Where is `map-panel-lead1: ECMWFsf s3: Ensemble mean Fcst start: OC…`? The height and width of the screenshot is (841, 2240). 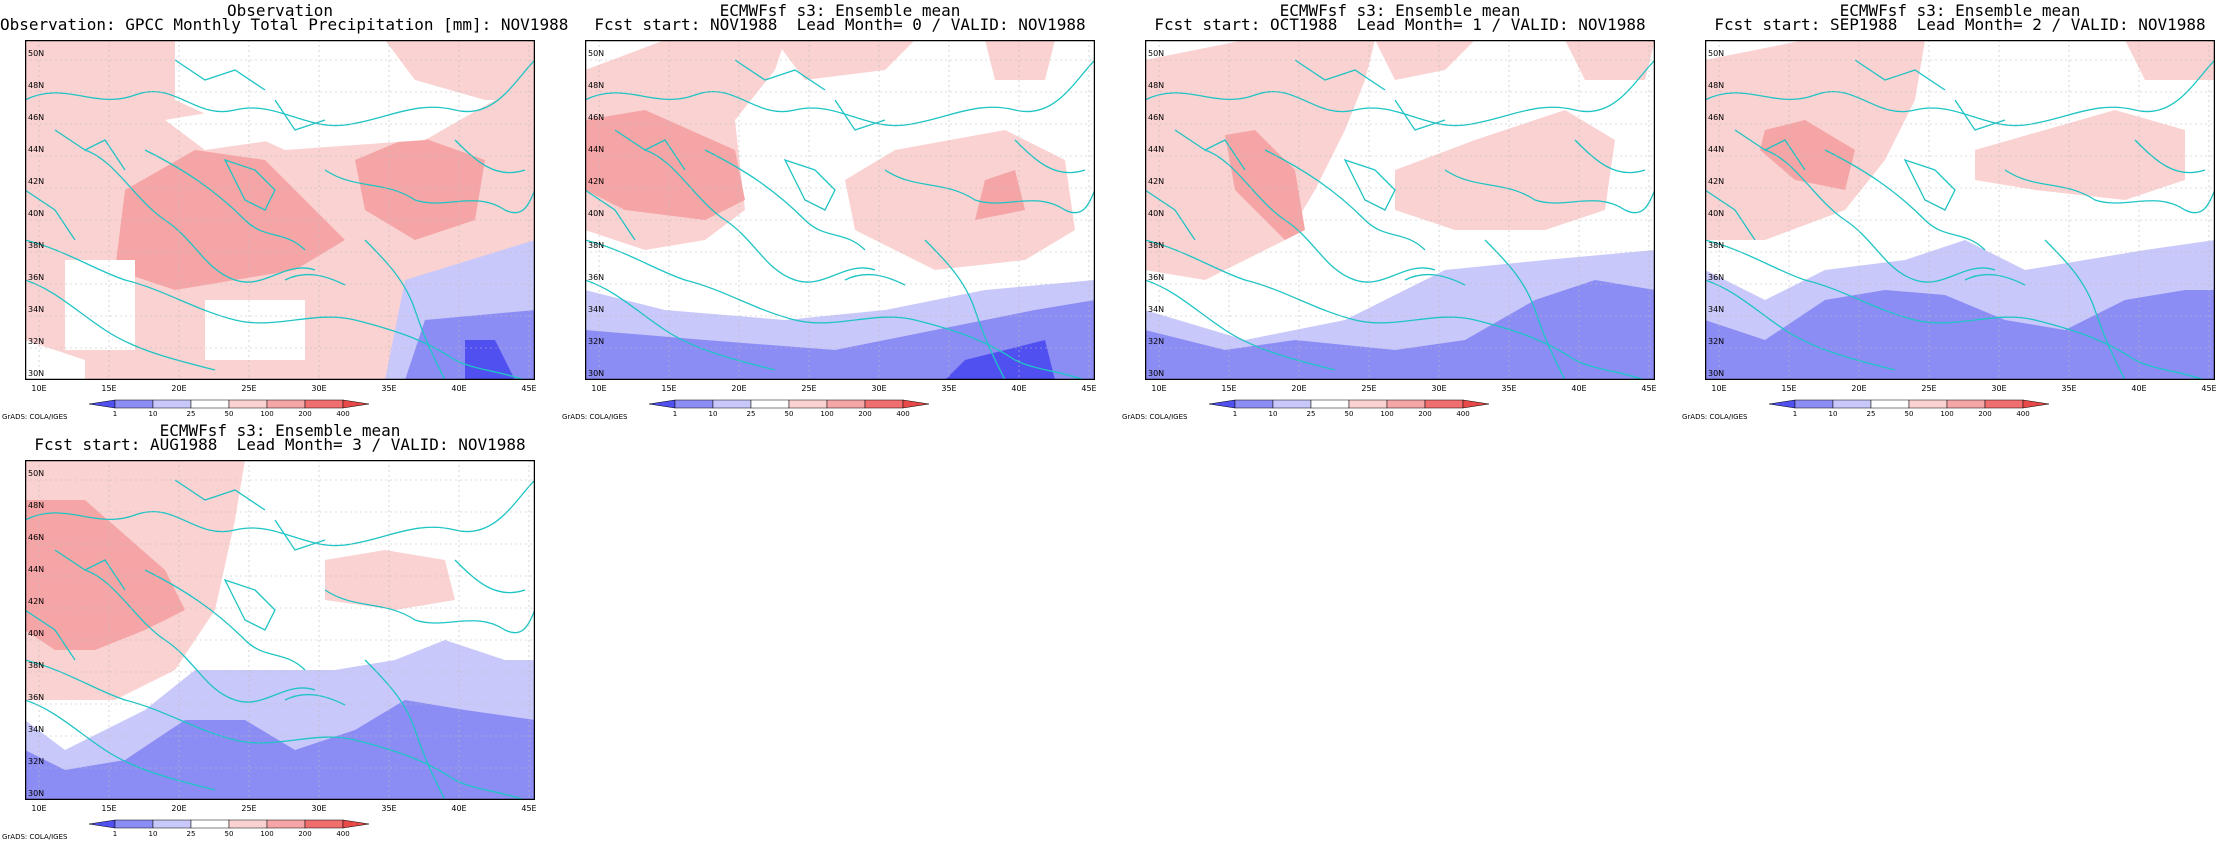 map-panel-lead1: ECMWFsf s3: Ensemble mean Fcst start: OC… is located at coordinates (1400, 211).